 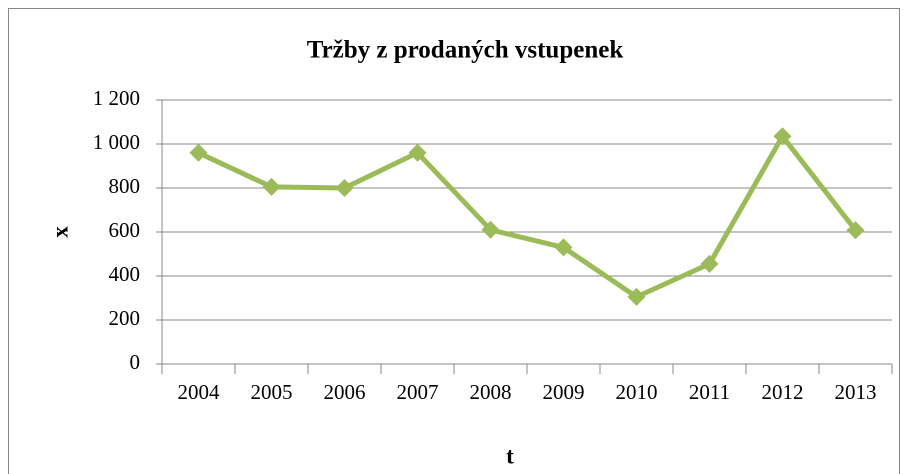 I want to click on x-tick-label: 2013, so click(x=856, y=392).